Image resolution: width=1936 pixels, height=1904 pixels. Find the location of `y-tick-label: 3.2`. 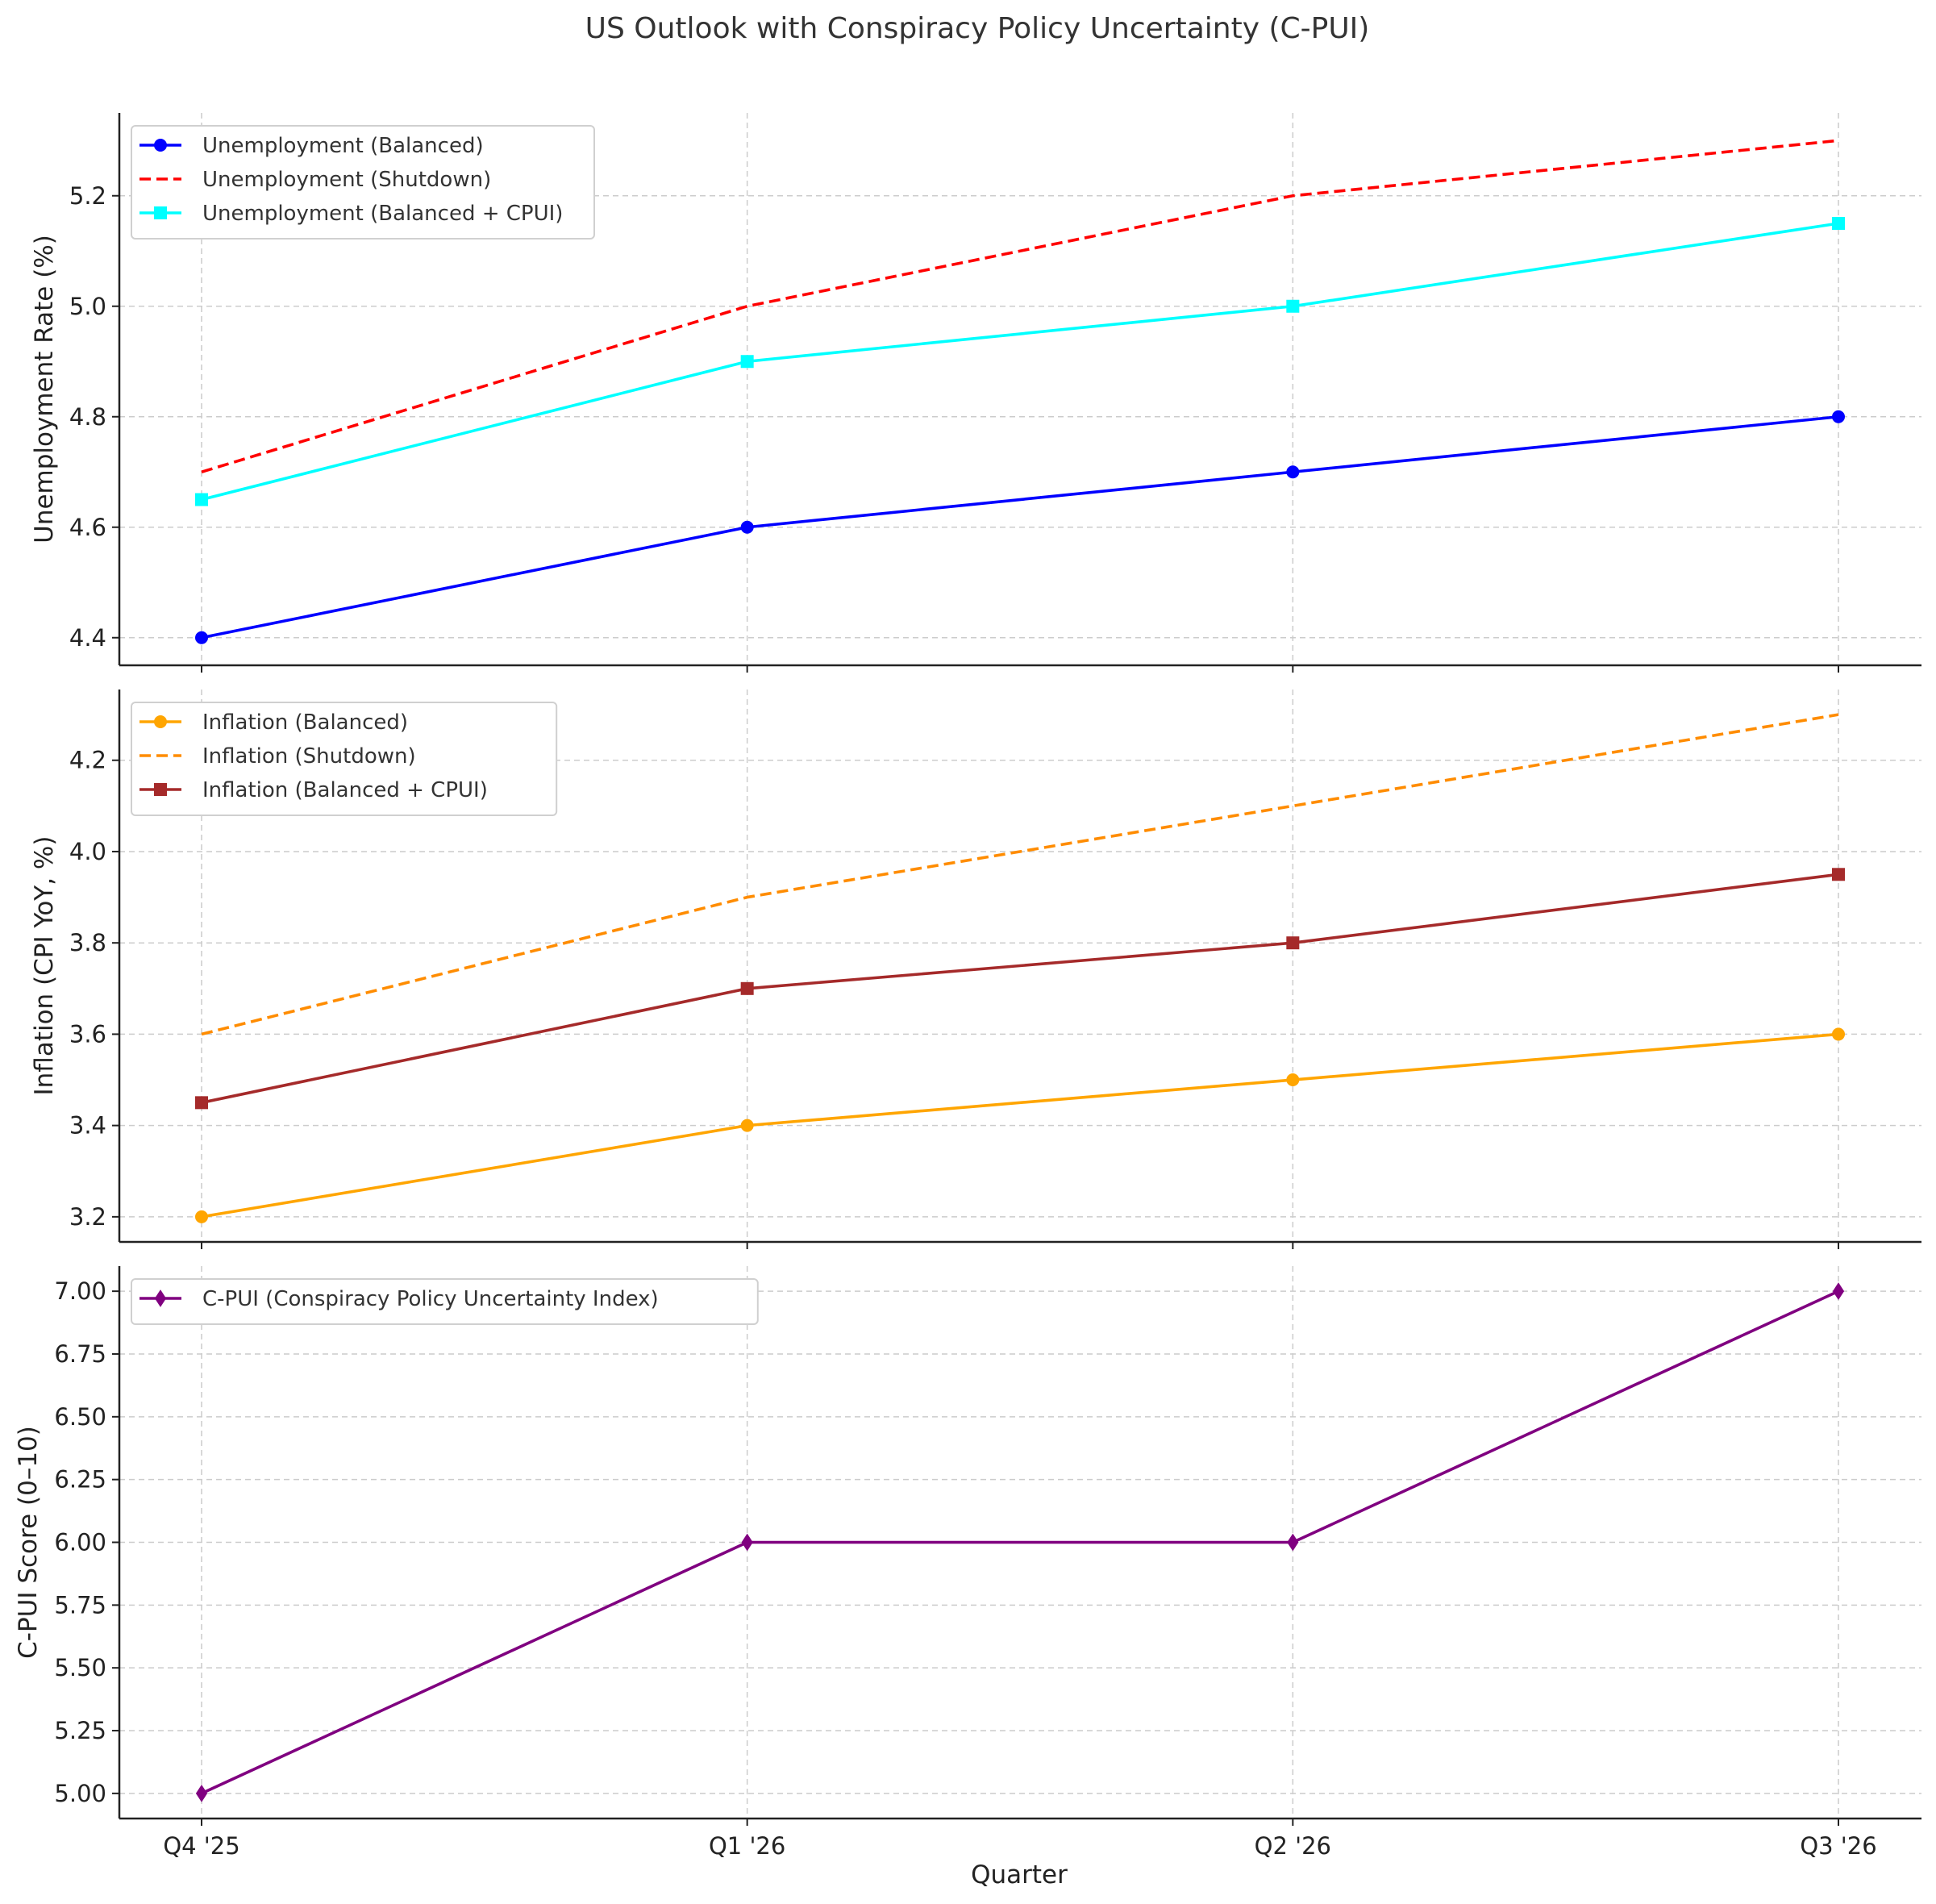

y-tick-label: 3.2 is located at coordinates (87, 1217).